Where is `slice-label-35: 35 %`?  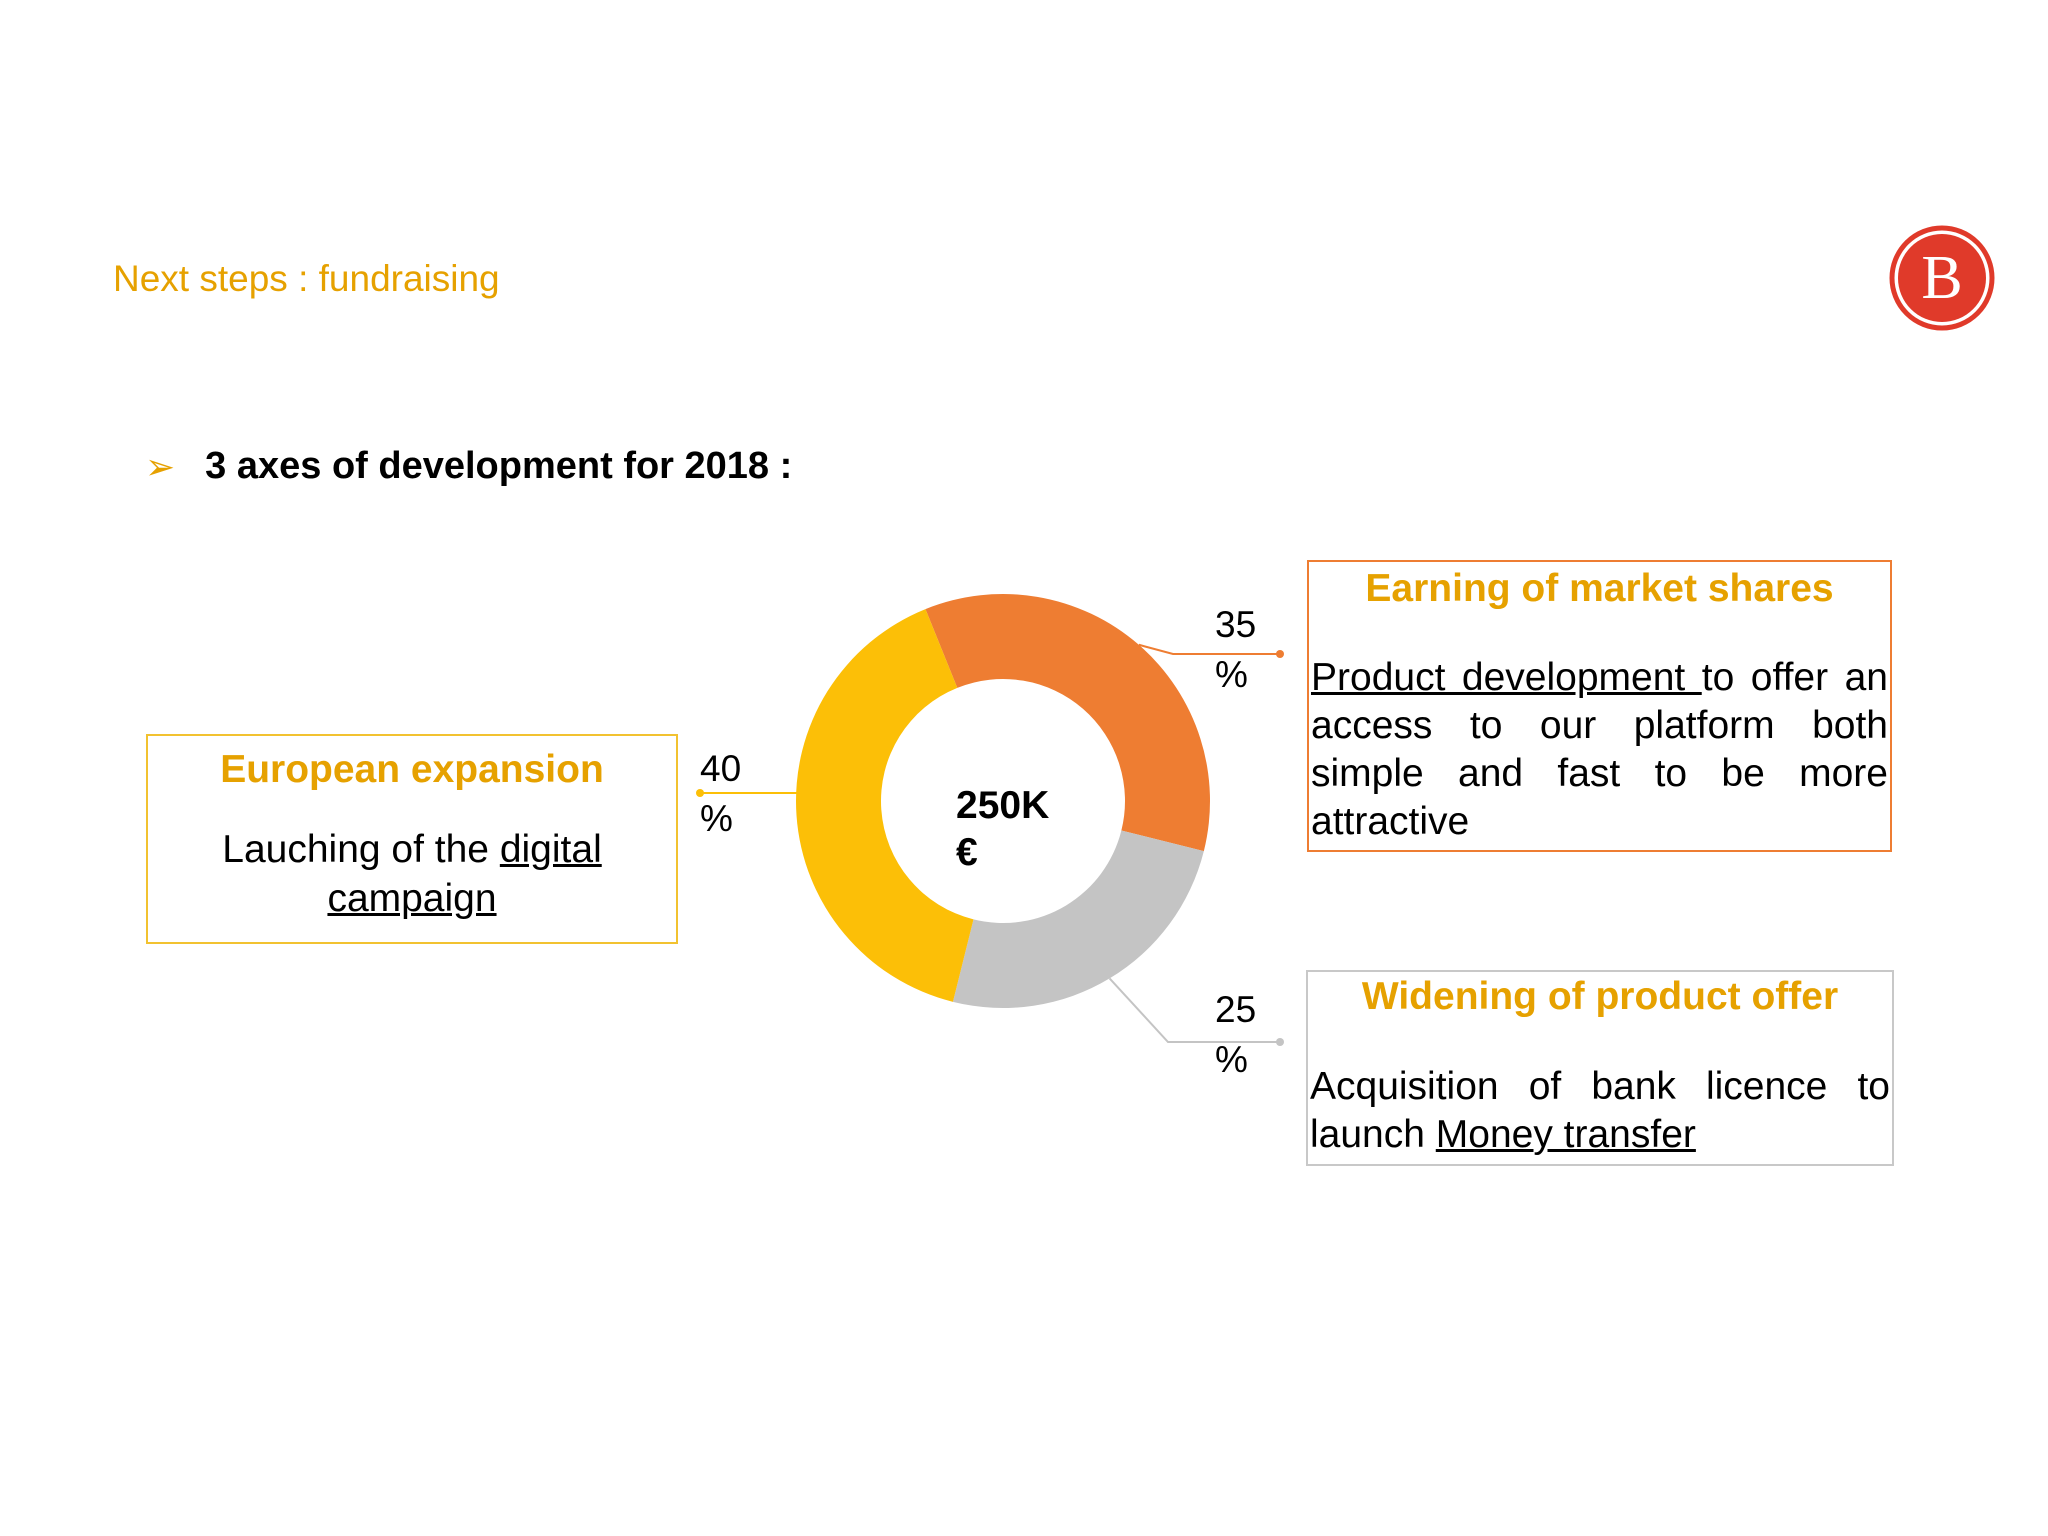 slice-label-35: 35 % is located at coordinates (1235, 650).